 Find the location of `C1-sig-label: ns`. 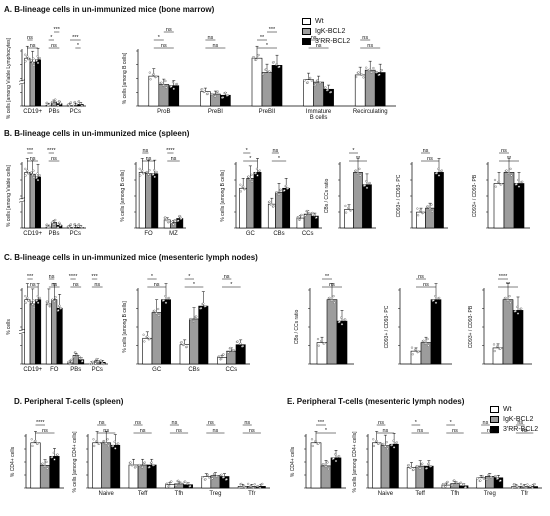

C1-sig-label: ns is located at coordinates (76, 285).